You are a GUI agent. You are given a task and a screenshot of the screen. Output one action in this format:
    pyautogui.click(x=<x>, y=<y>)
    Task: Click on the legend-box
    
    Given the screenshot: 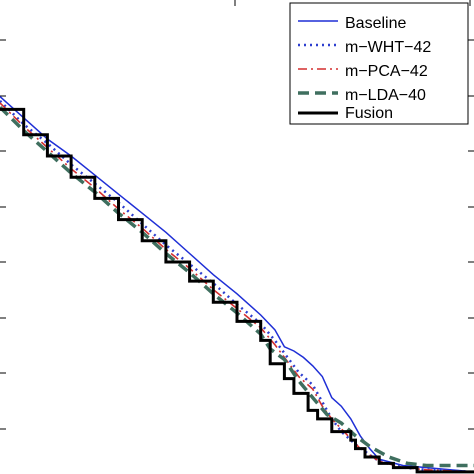 What is the action you would take?
    pyautogui.click(x=379, y=63)
    